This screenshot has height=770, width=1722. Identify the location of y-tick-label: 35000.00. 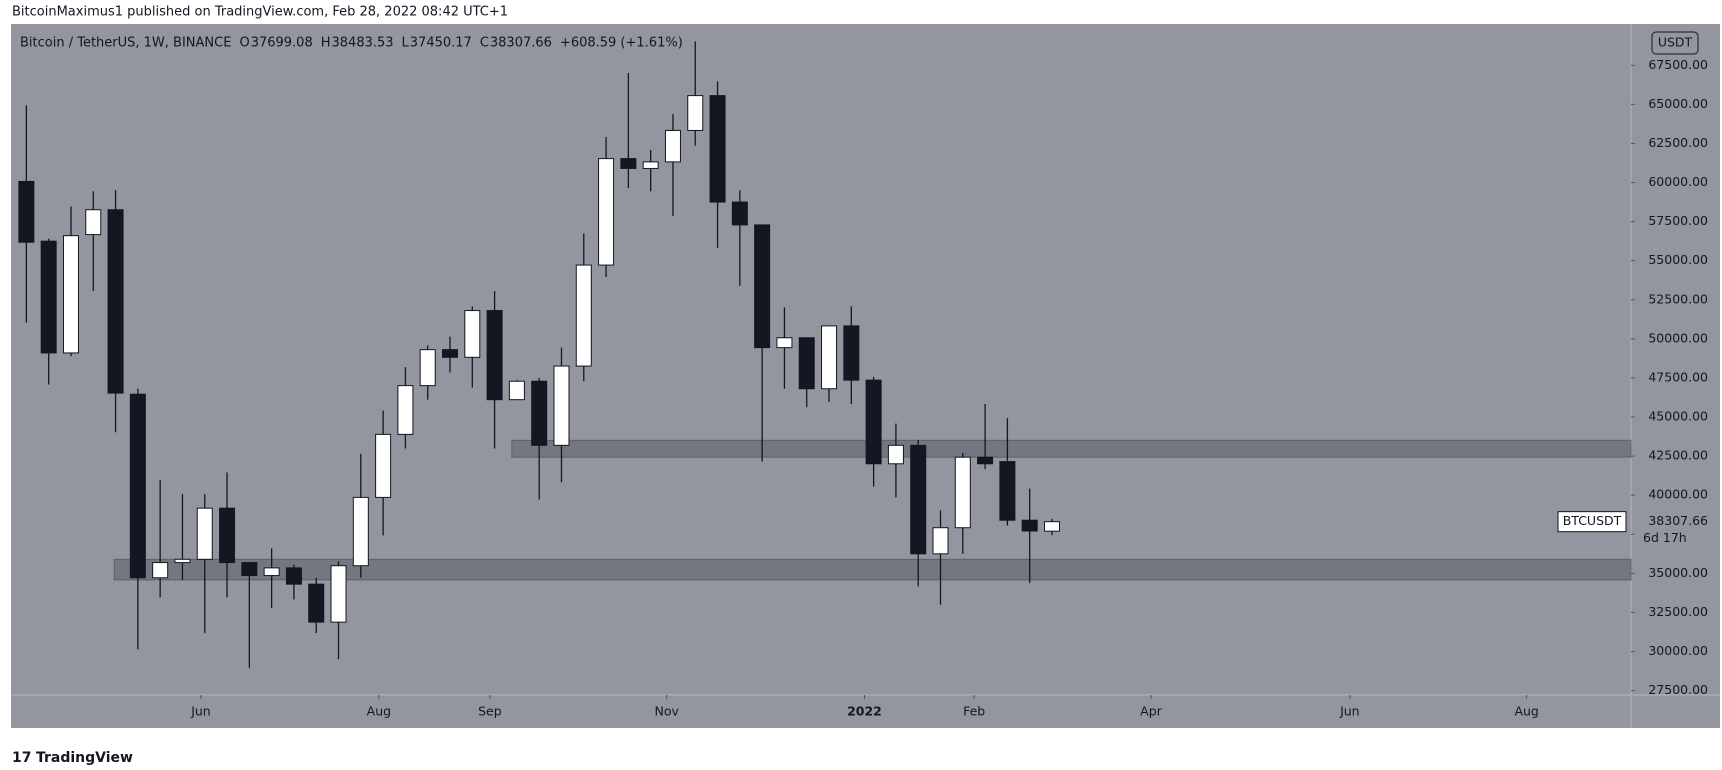
(1678, 572).